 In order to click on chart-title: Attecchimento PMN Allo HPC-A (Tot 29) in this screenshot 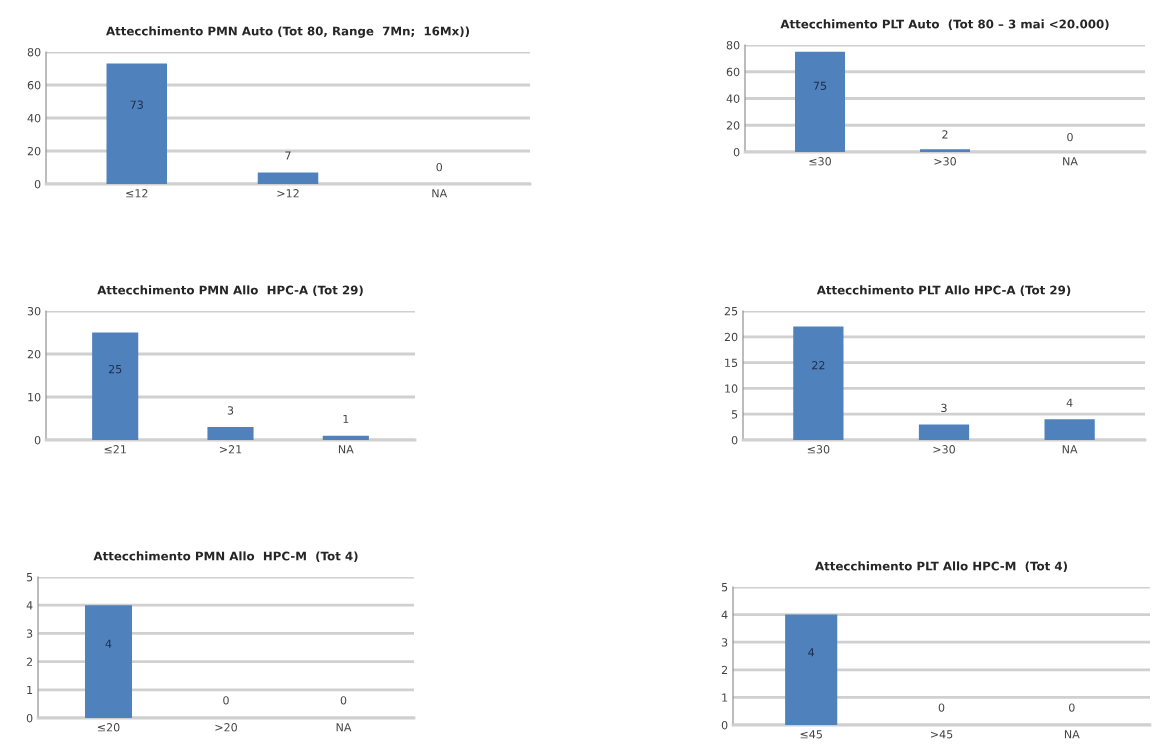, I will do `click(230, 290)`.